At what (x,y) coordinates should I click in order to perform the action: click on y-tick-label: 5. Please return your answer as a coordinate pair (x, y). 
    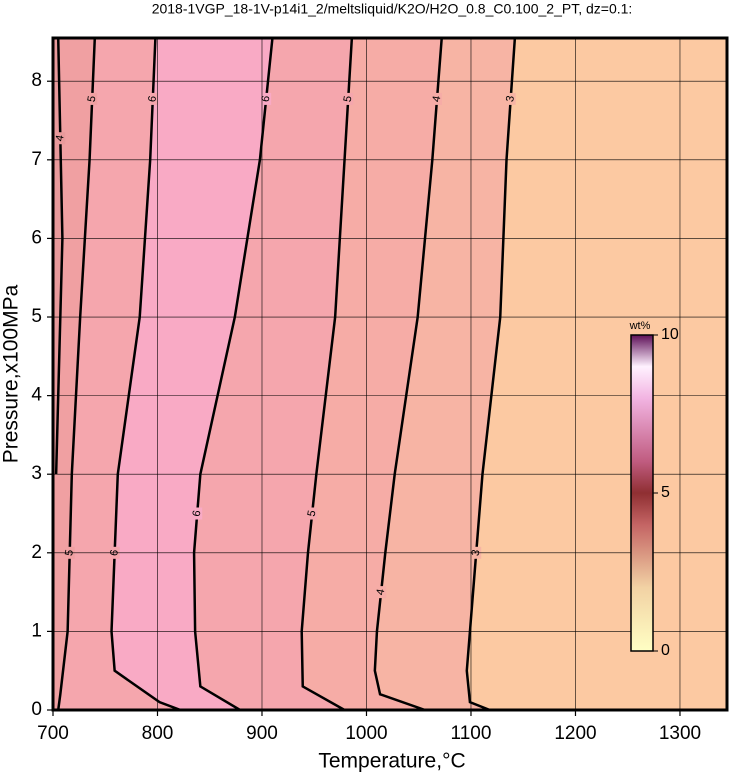
    Looking at the image, I should click on (36, 316).